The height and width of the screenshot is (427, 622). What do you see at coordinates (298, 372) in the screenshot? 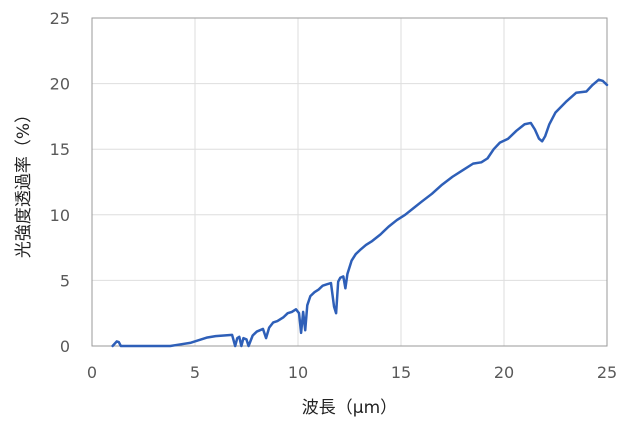
I see `x-tick-label: 10` at bounding box center [298, 372].